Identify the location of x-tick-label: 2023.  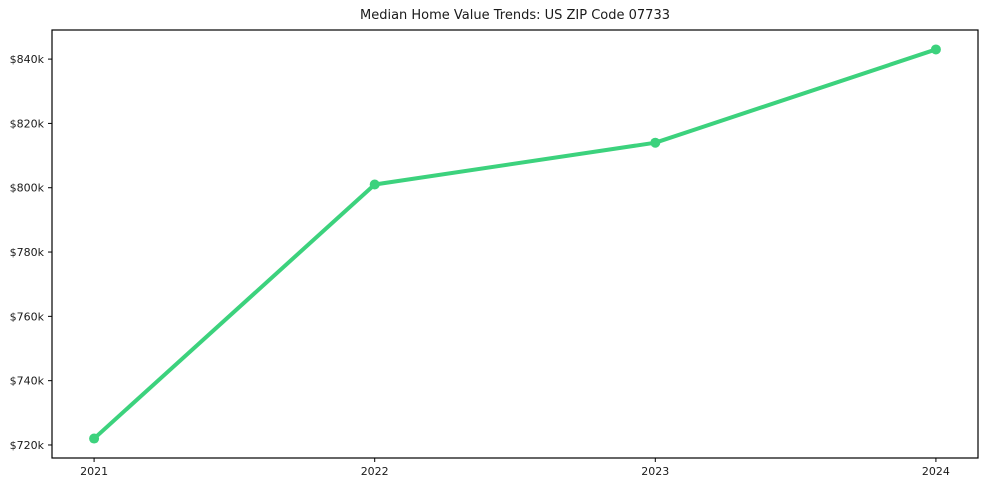
(655, 471).